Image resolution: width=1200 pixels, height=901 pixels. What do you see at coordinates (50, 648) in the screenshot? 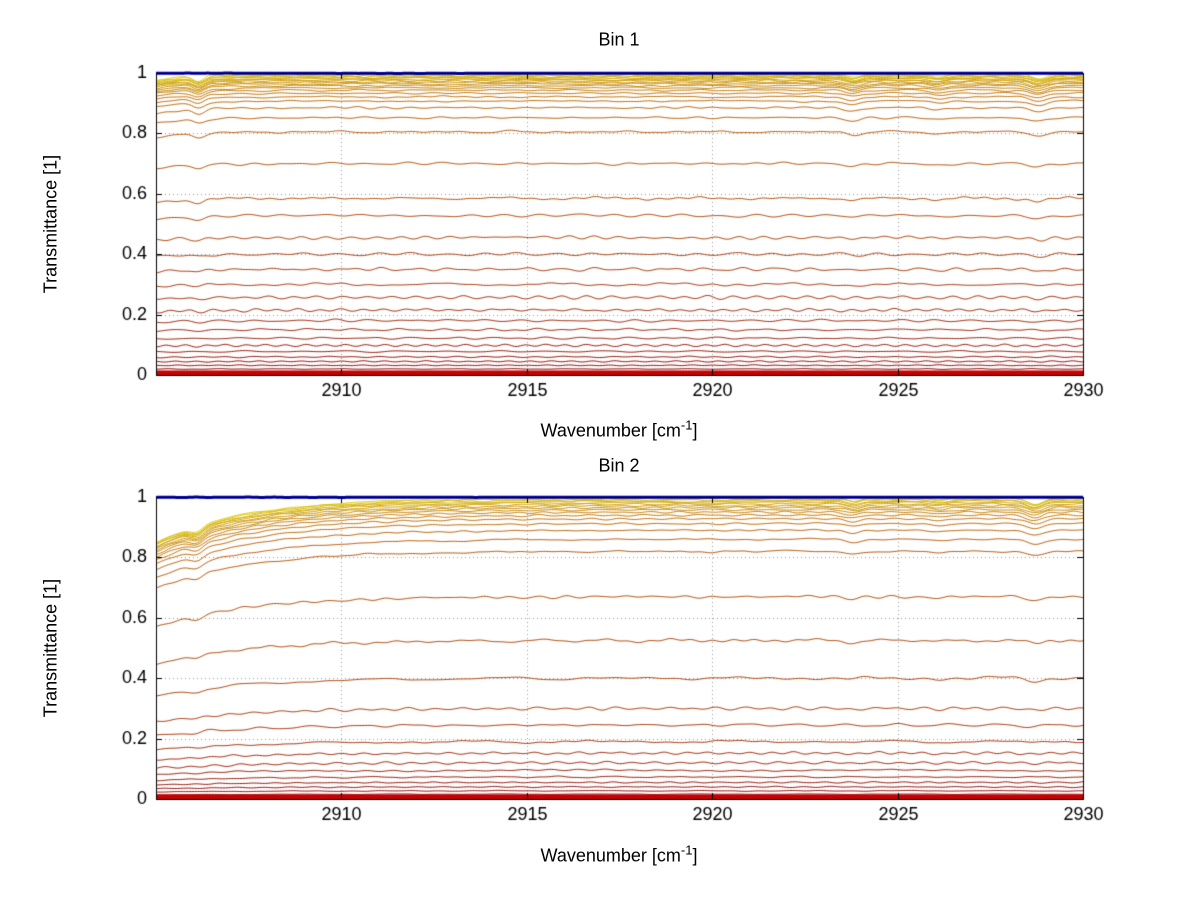
I see `y-axis-label-bin2: Transmittance [1]` at bounding box center [50, 648].